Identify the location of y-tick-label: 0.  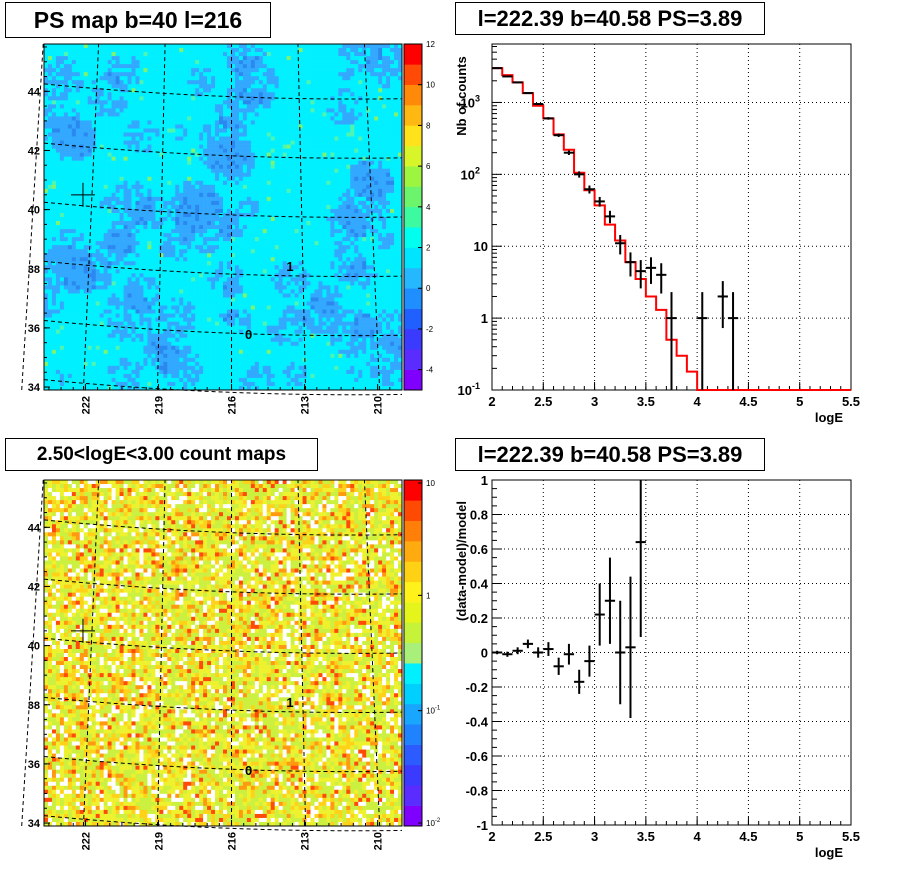
(484, 653).